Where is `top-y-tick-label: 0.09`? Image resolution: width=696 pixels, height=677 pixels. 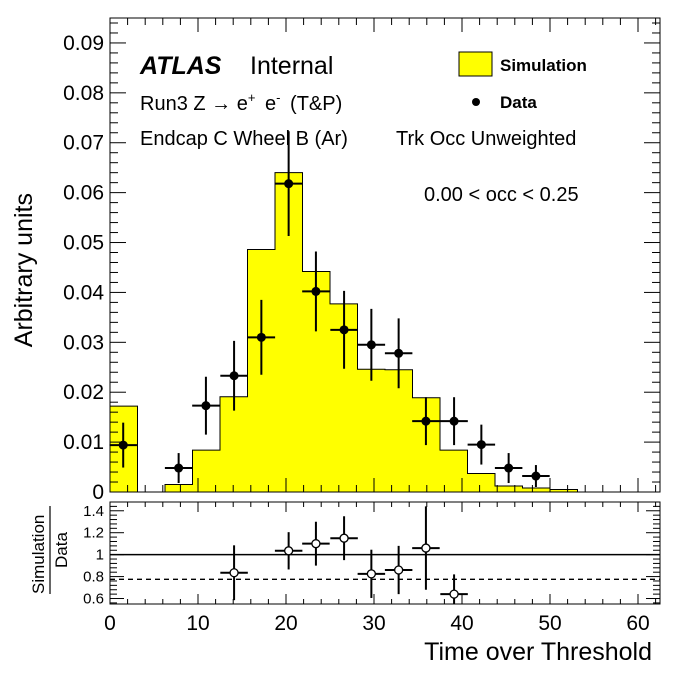 top-y-tick-label: 0.09 is located at coordinates (83, 43).